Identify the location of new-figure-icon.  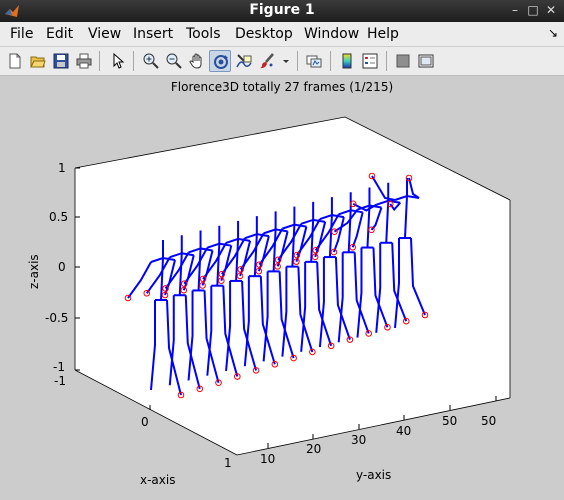
(15, 61).